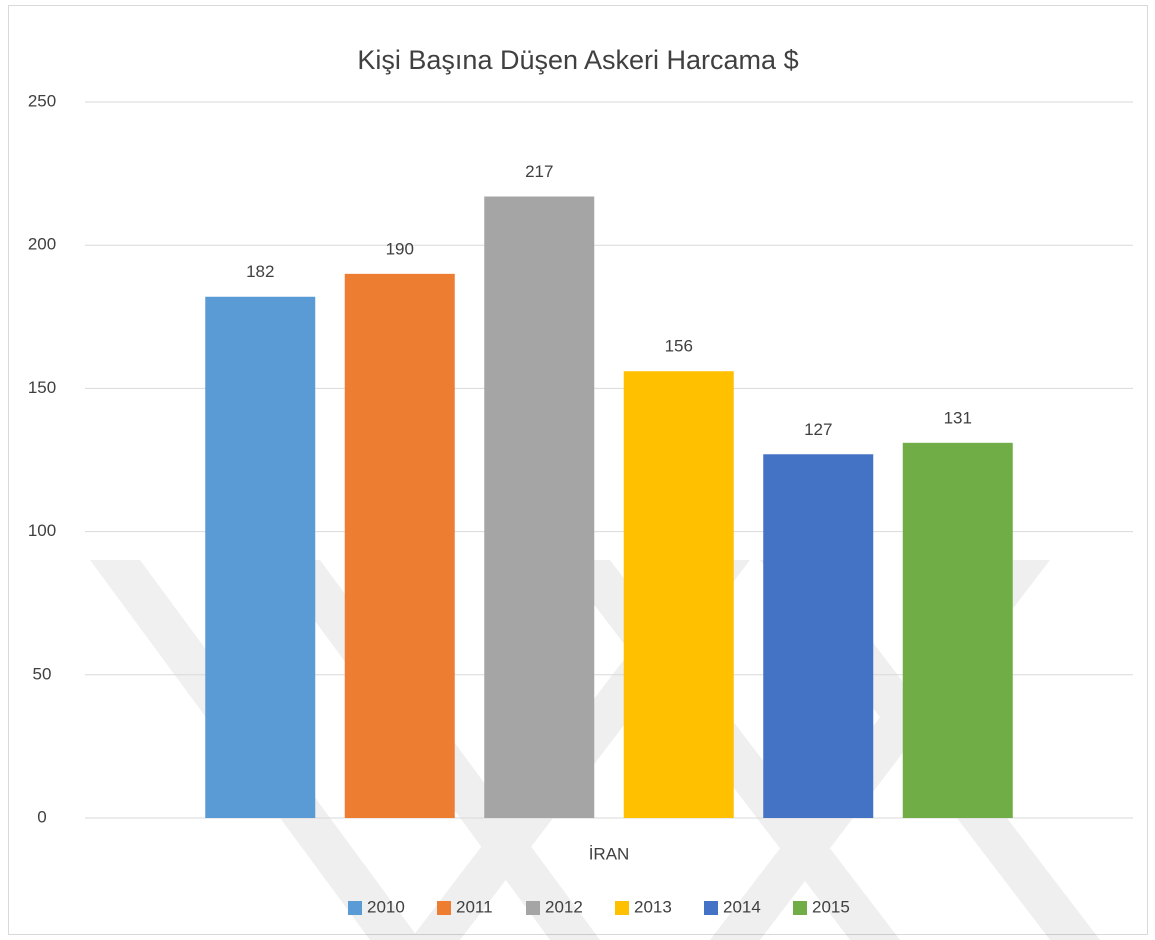  What do you see at coordinates (474, 906) in the screenshot?
I see `legend-label: 2011` at bounding box center [474, 906].